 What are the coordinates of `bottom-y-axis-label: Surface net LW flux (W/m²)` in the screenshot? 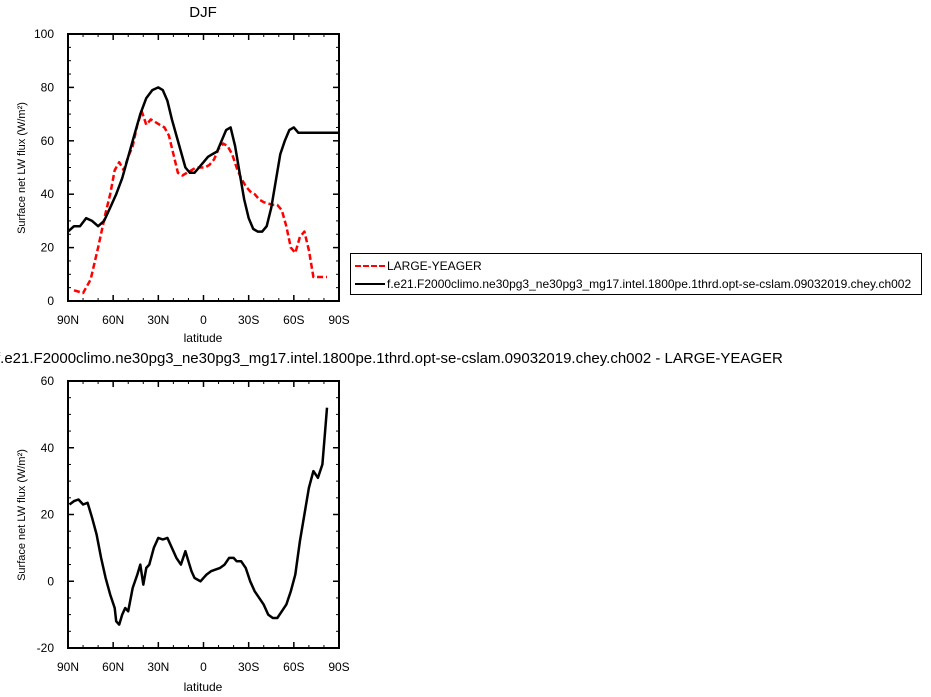 It's located at (22, 515).